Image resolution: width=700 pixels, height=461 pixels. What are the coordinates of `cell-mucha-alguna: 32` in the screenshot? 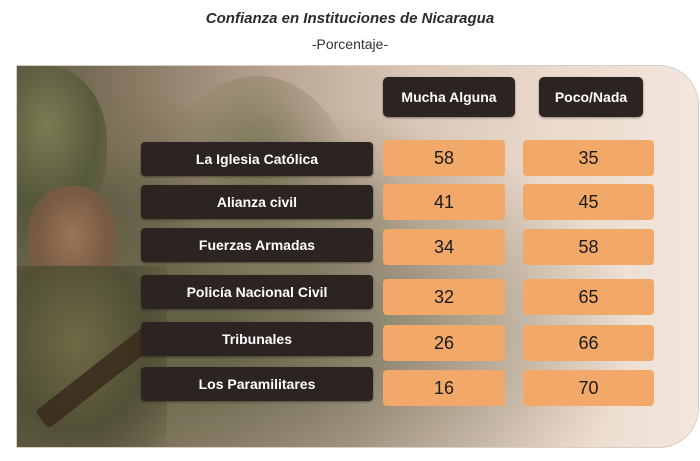 It's located at (444, 297).